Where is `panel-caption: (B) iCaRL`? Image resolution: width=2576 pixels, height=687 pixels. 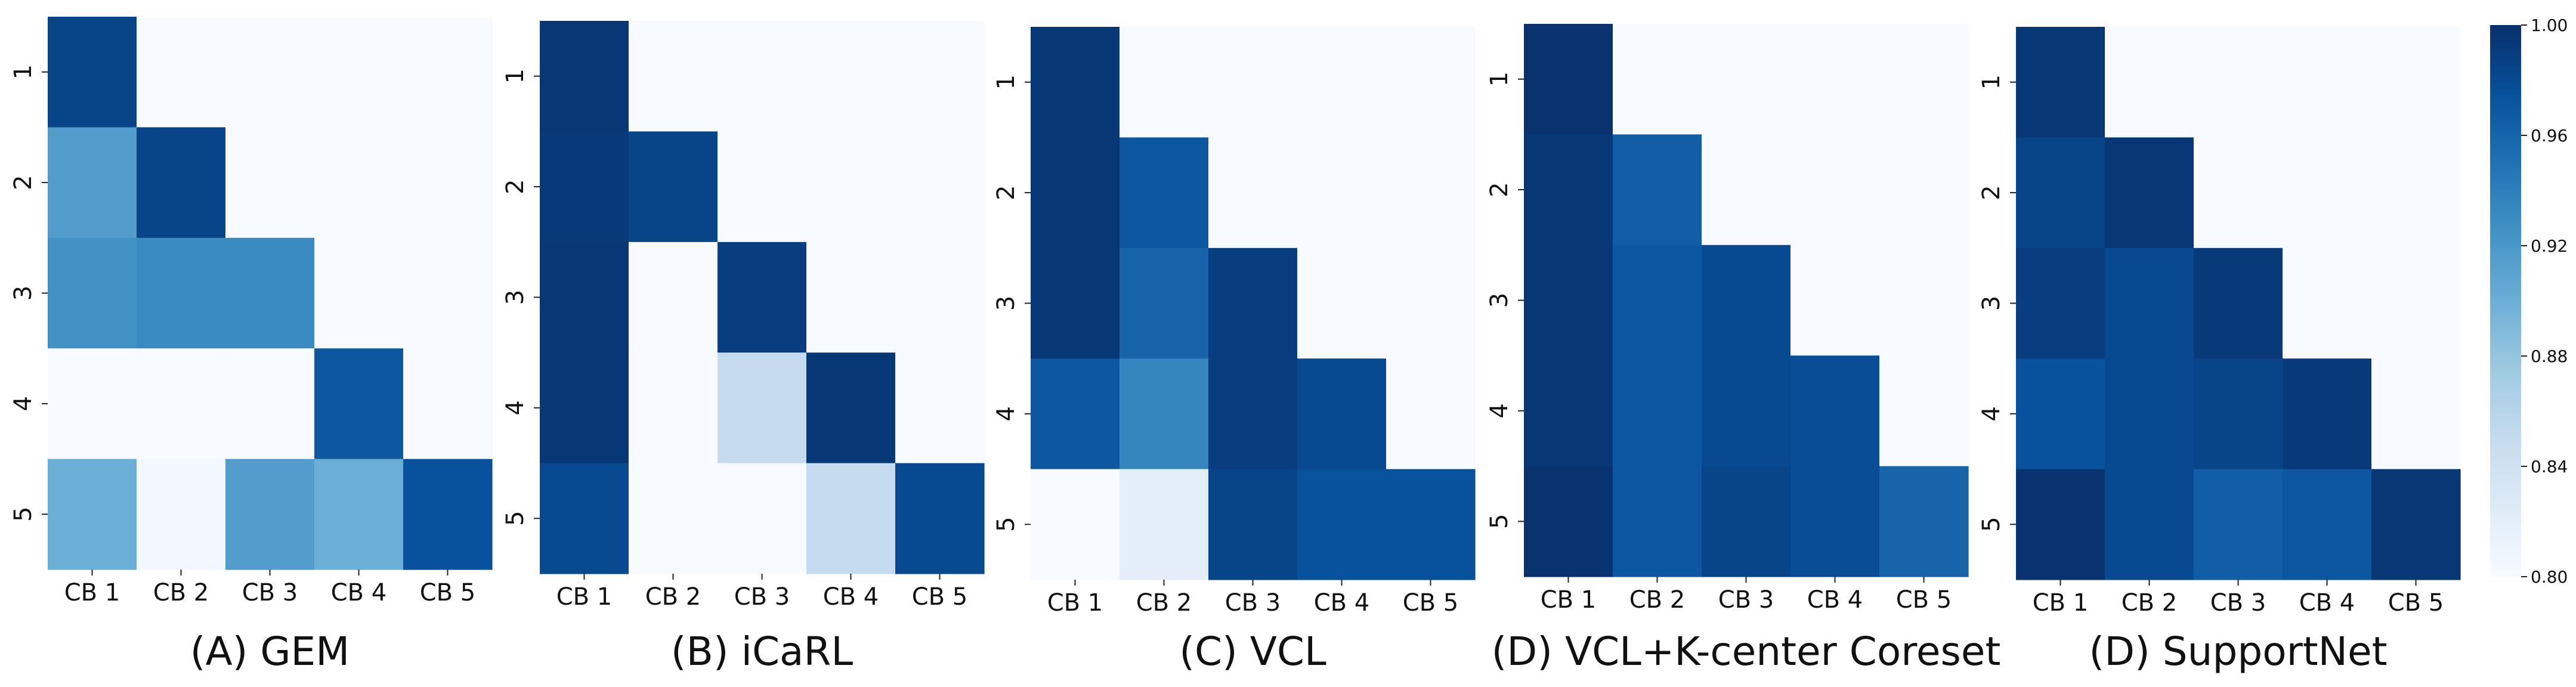 panel-caption: (B) iCaRL is located at coordinates (762, 651).